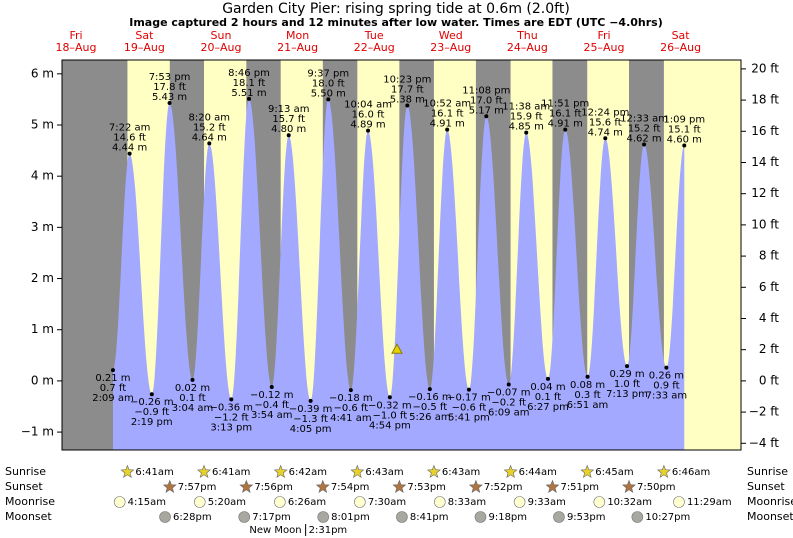  What do you see at coordinates (627, 394) in the screenshot?
I see `tide-time: 7:13 pm` at bounding box center [627, 394].